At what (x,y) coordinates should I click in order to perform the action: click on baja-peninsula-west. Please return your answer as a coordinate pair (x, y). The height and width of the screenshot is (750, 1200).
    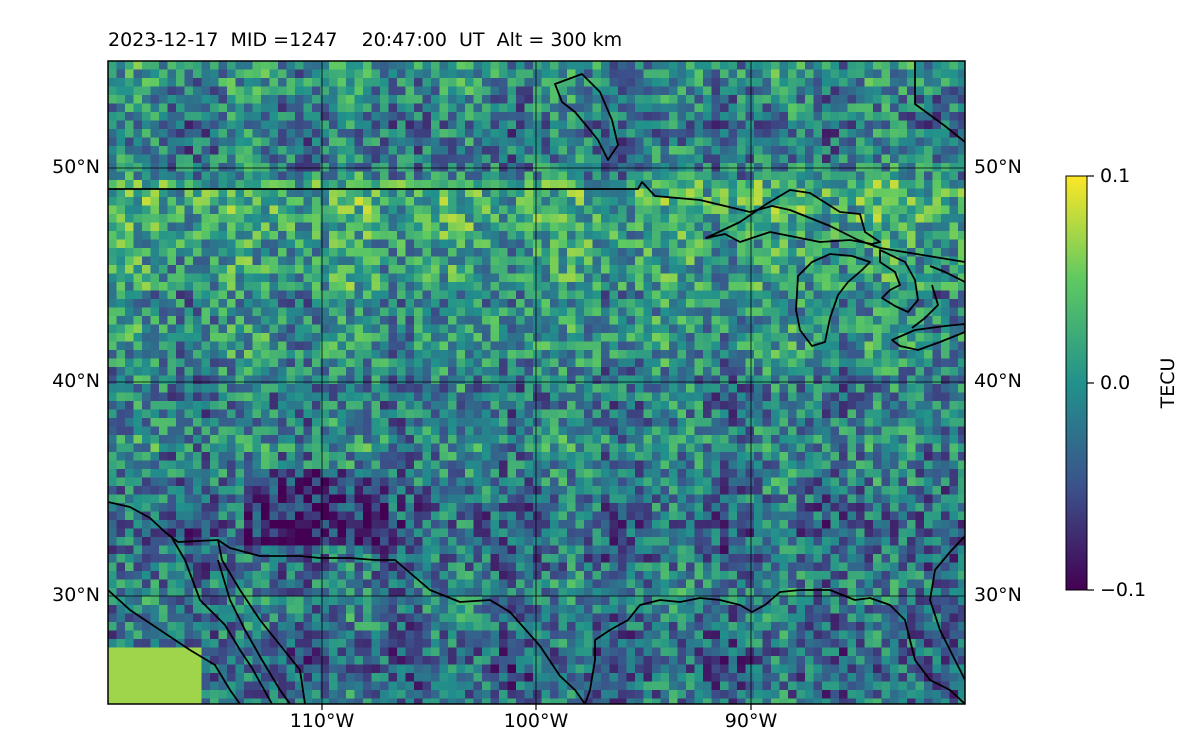
    Looking at the image, I should click on (261, 621).